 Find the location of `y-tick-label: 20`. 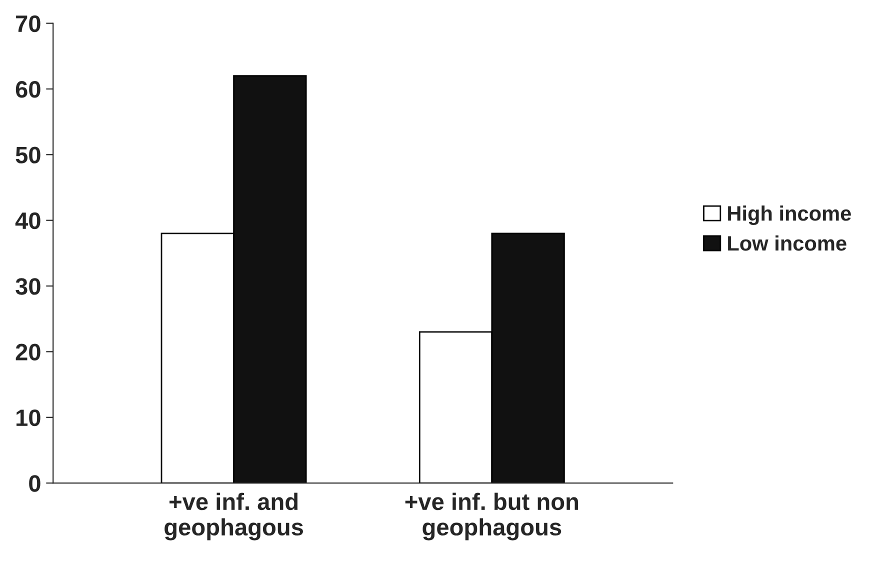

y-tick-label: 20 is located at coordinates (28, 352).